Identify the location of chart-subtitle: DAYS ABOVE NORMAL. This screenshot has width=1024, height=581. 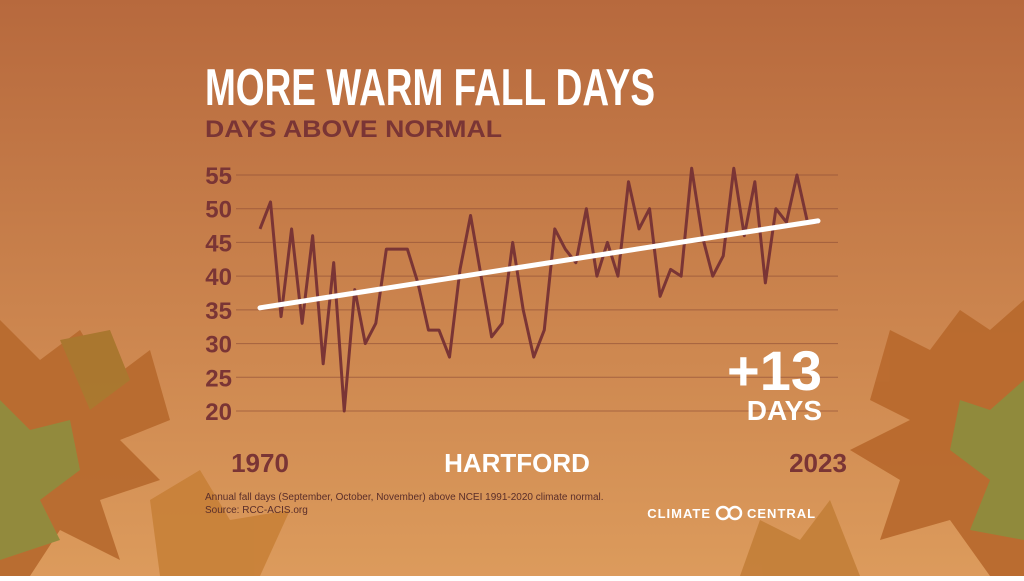
(353, 129).